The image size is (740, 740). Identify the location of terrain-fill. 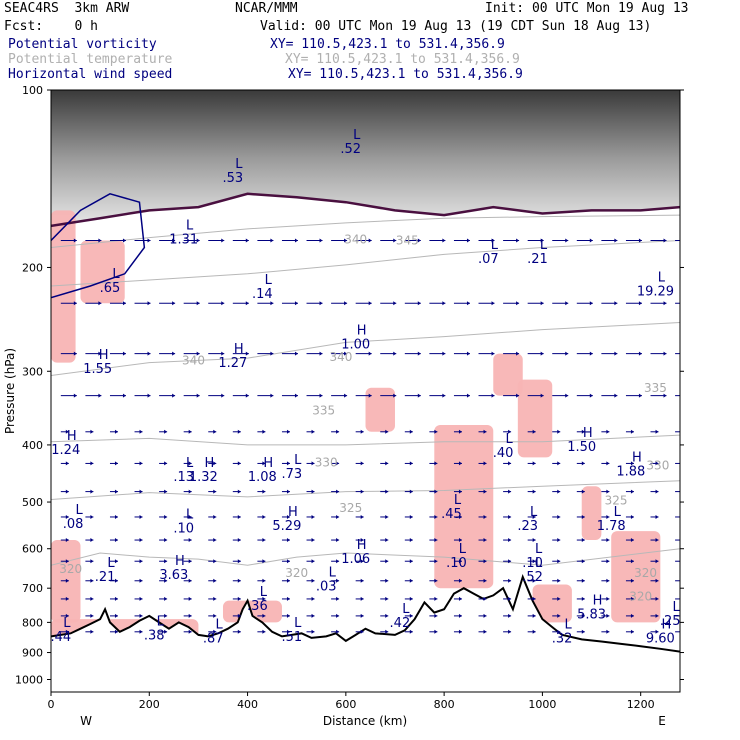
(365, 634).